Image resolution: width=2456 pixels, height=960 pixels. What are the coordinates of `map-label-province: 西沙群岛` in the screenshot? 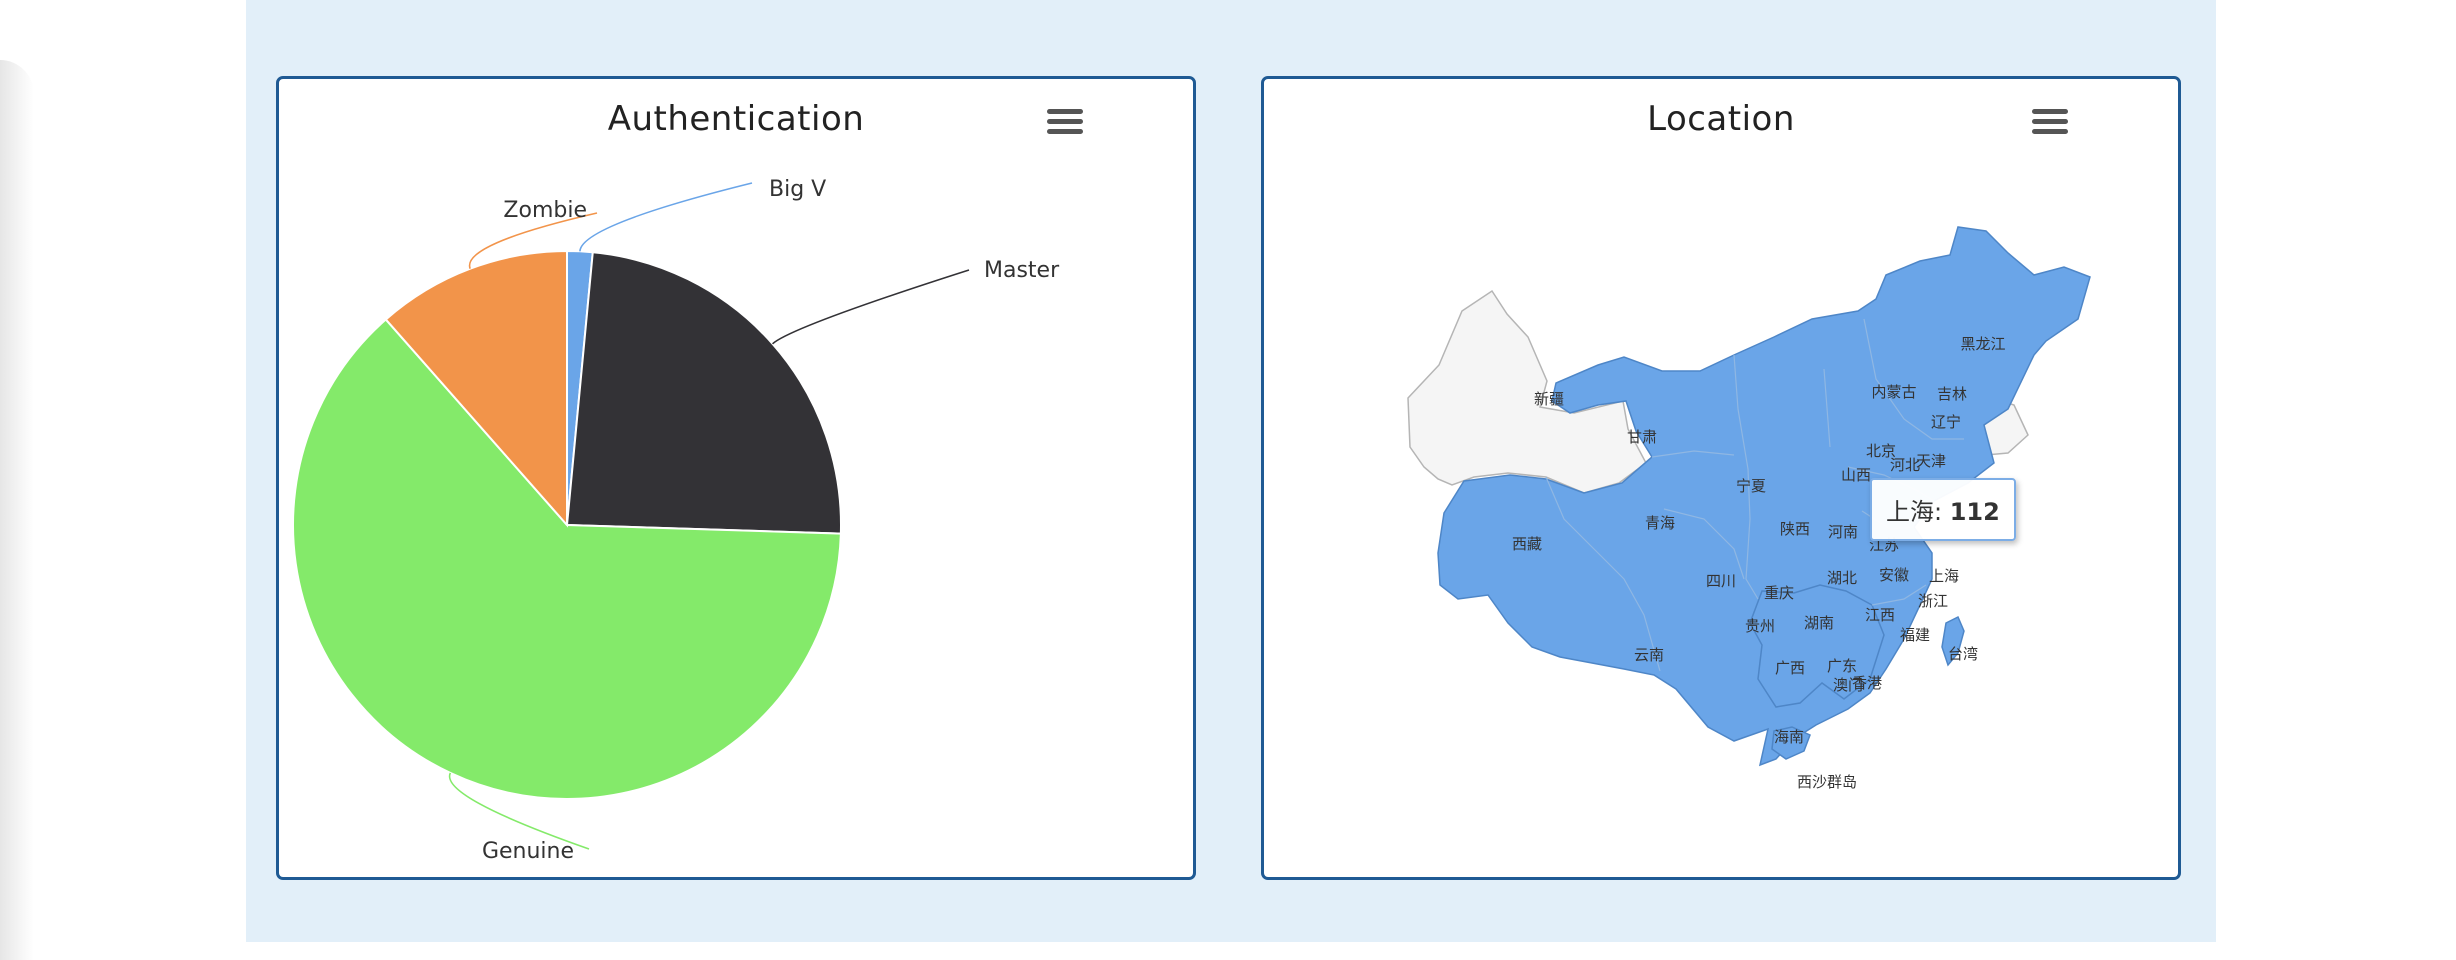 It's located at (1827, 782).